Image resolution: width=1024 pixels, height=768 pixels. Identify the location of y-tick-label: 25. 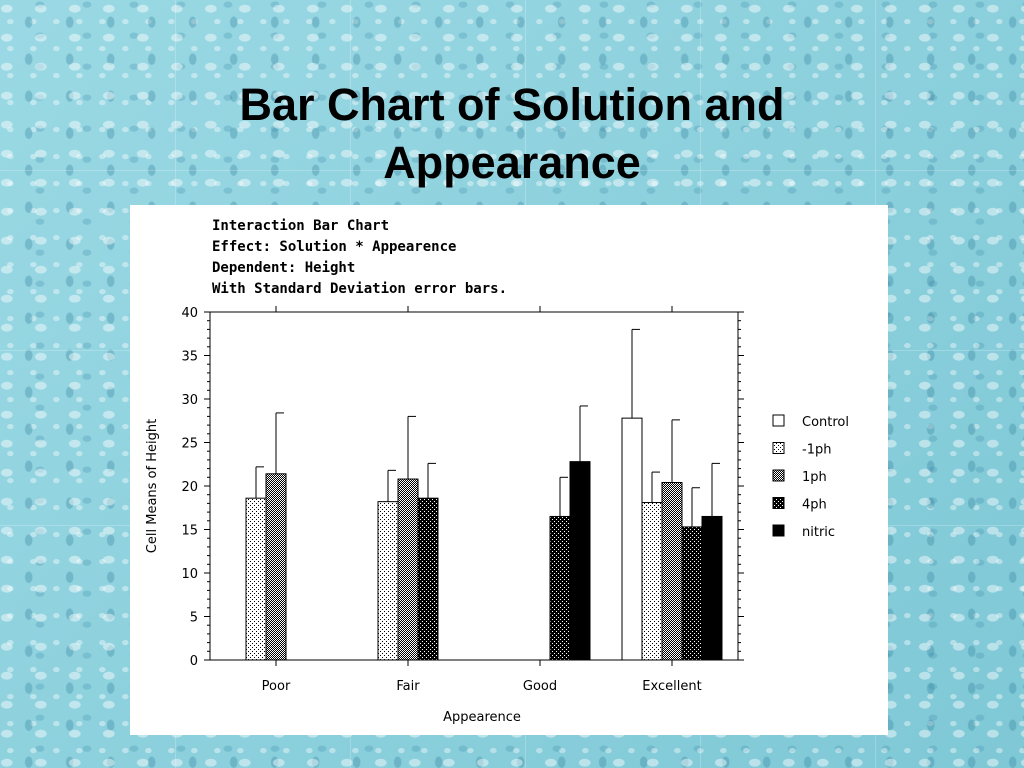
(189, 444).